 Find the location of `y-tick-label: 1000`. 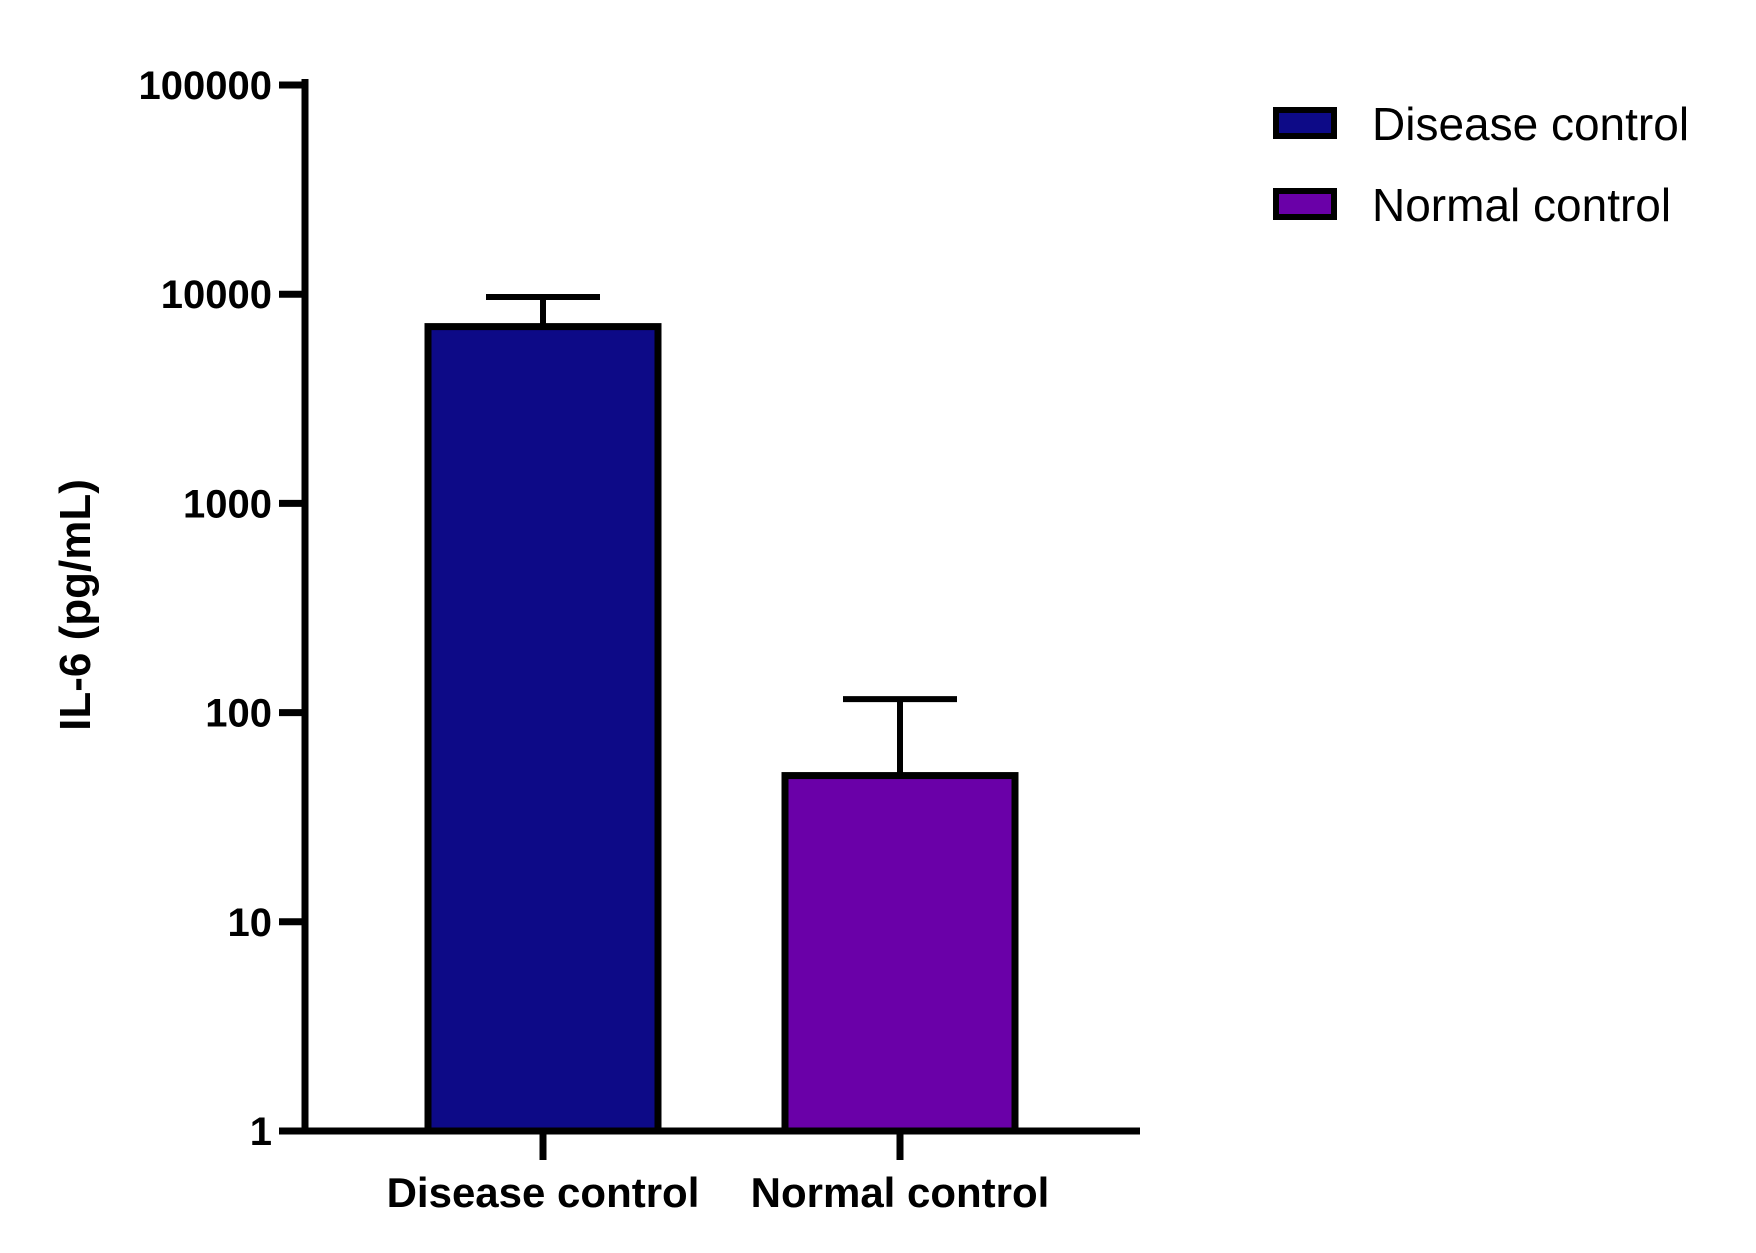

y-tick-label: 1000 is located at coordinates (227, 504).